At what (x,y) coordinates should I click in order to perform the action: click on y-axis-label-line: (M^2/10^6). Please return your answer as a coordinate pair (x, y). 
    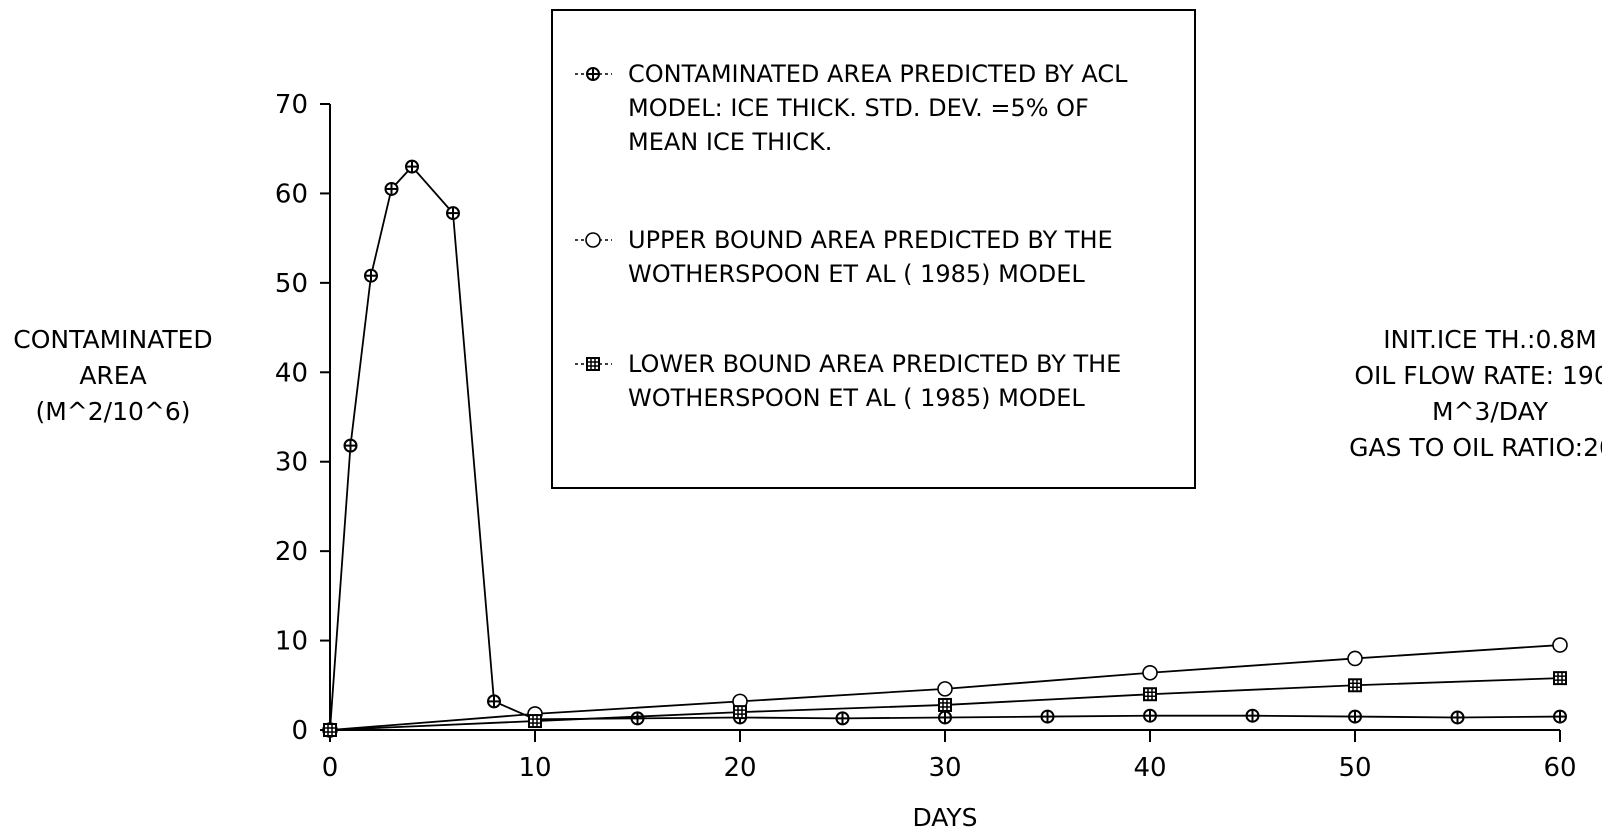
    Looking at the image, I should click on (112, 411).